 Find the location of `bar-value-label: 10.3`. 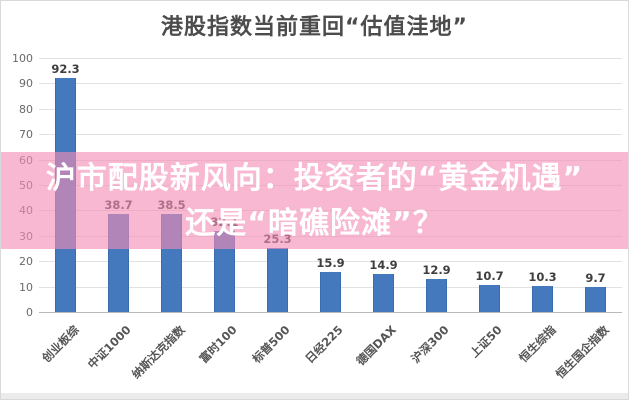

bar-value-label: 10.3 is located at coordinates (542, 276).